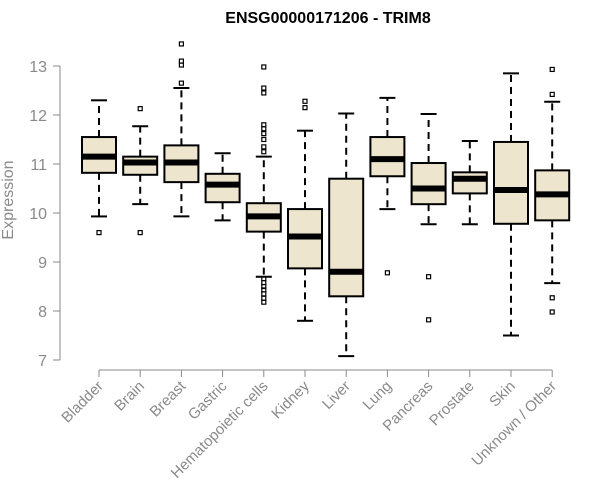  What do you see at coordinates (502, 394) in the screenshot?
I see `x-tick-label: Skin` at bounding box center [502, 394].